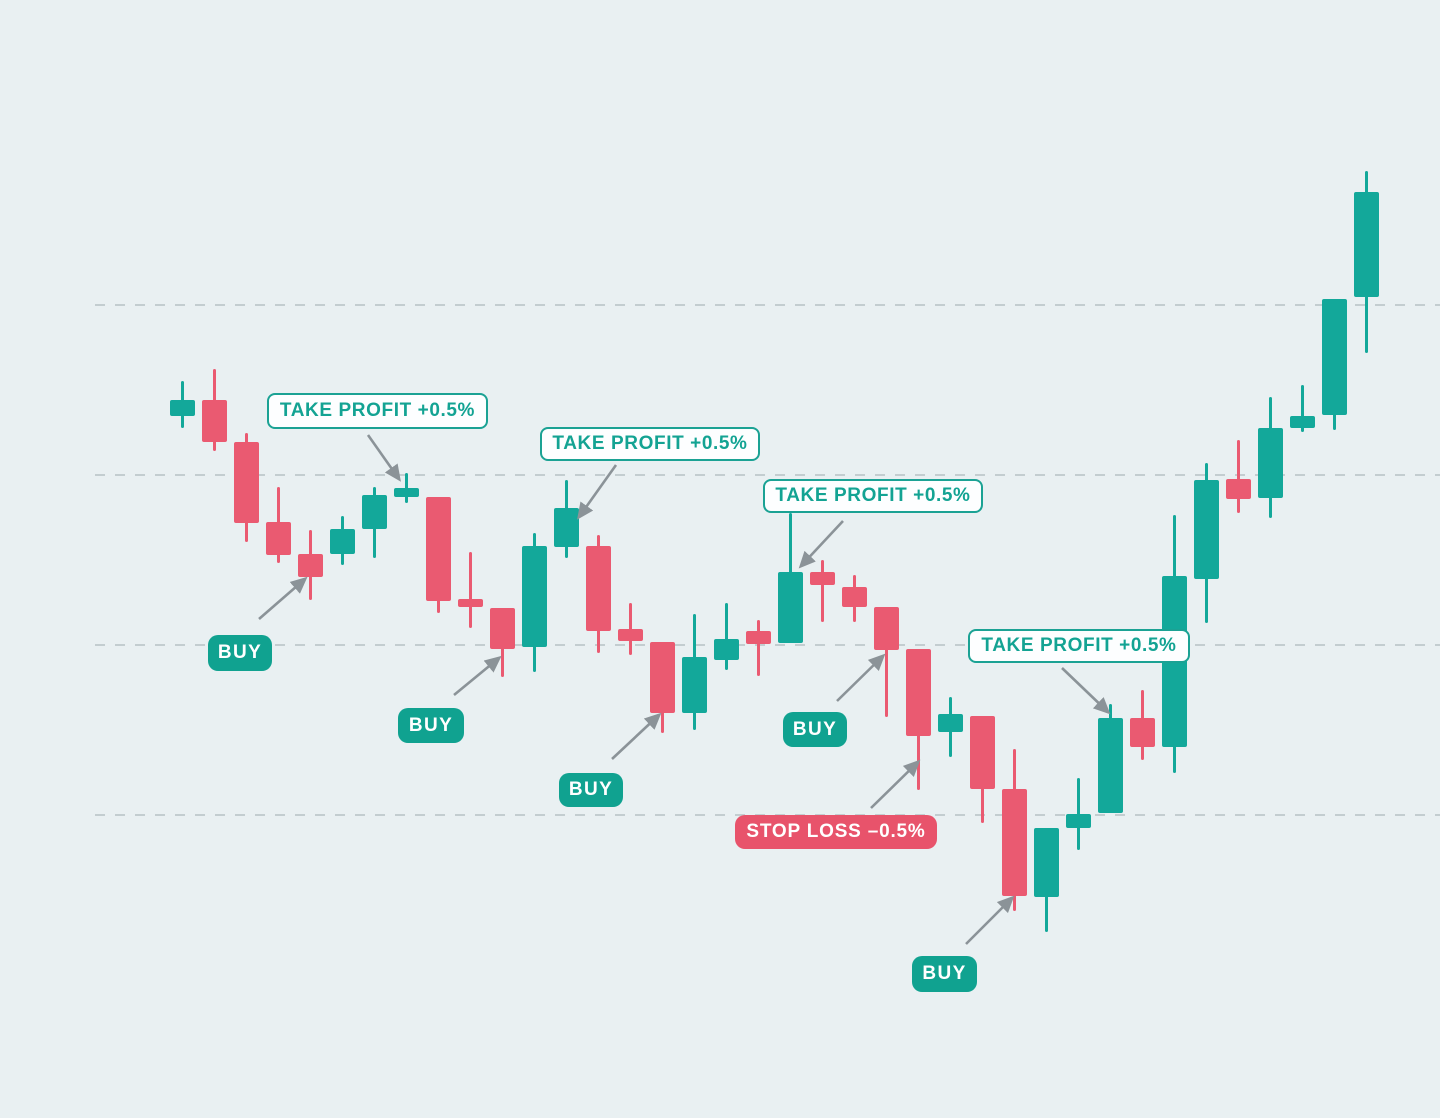 This screenshot has height=1118, width=1440. I want to click on stop-loss-badge: STOP LOSS –0.5%, so click(836, 832).